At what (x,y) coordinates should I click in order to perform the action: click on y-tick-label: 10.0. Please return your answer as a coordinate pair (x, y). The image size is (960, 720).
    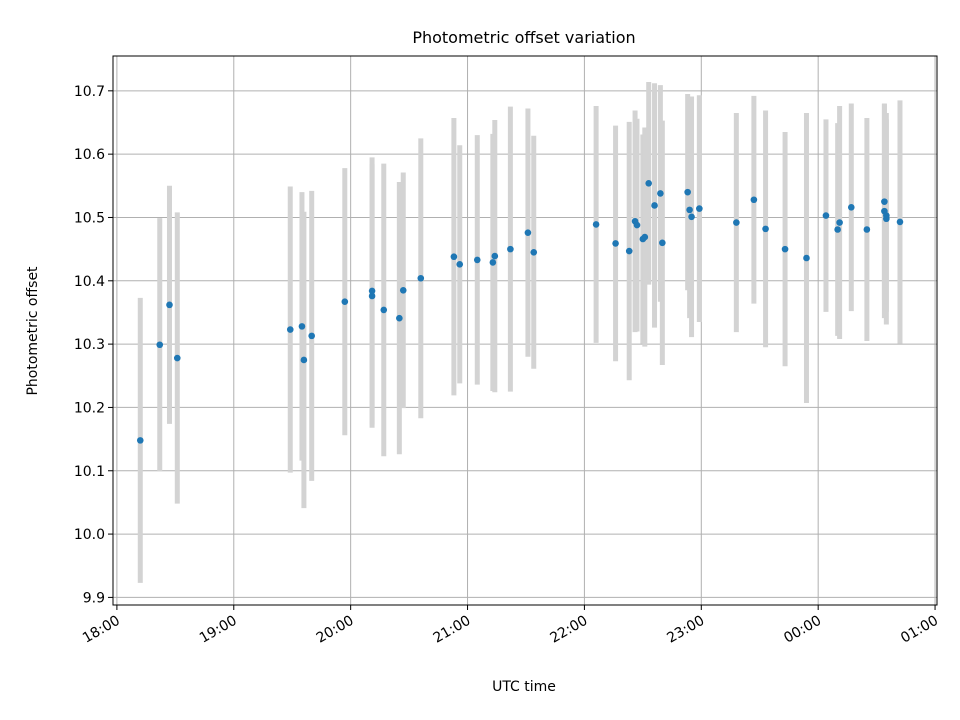
    Looking at the image, I should click on (89, 535).